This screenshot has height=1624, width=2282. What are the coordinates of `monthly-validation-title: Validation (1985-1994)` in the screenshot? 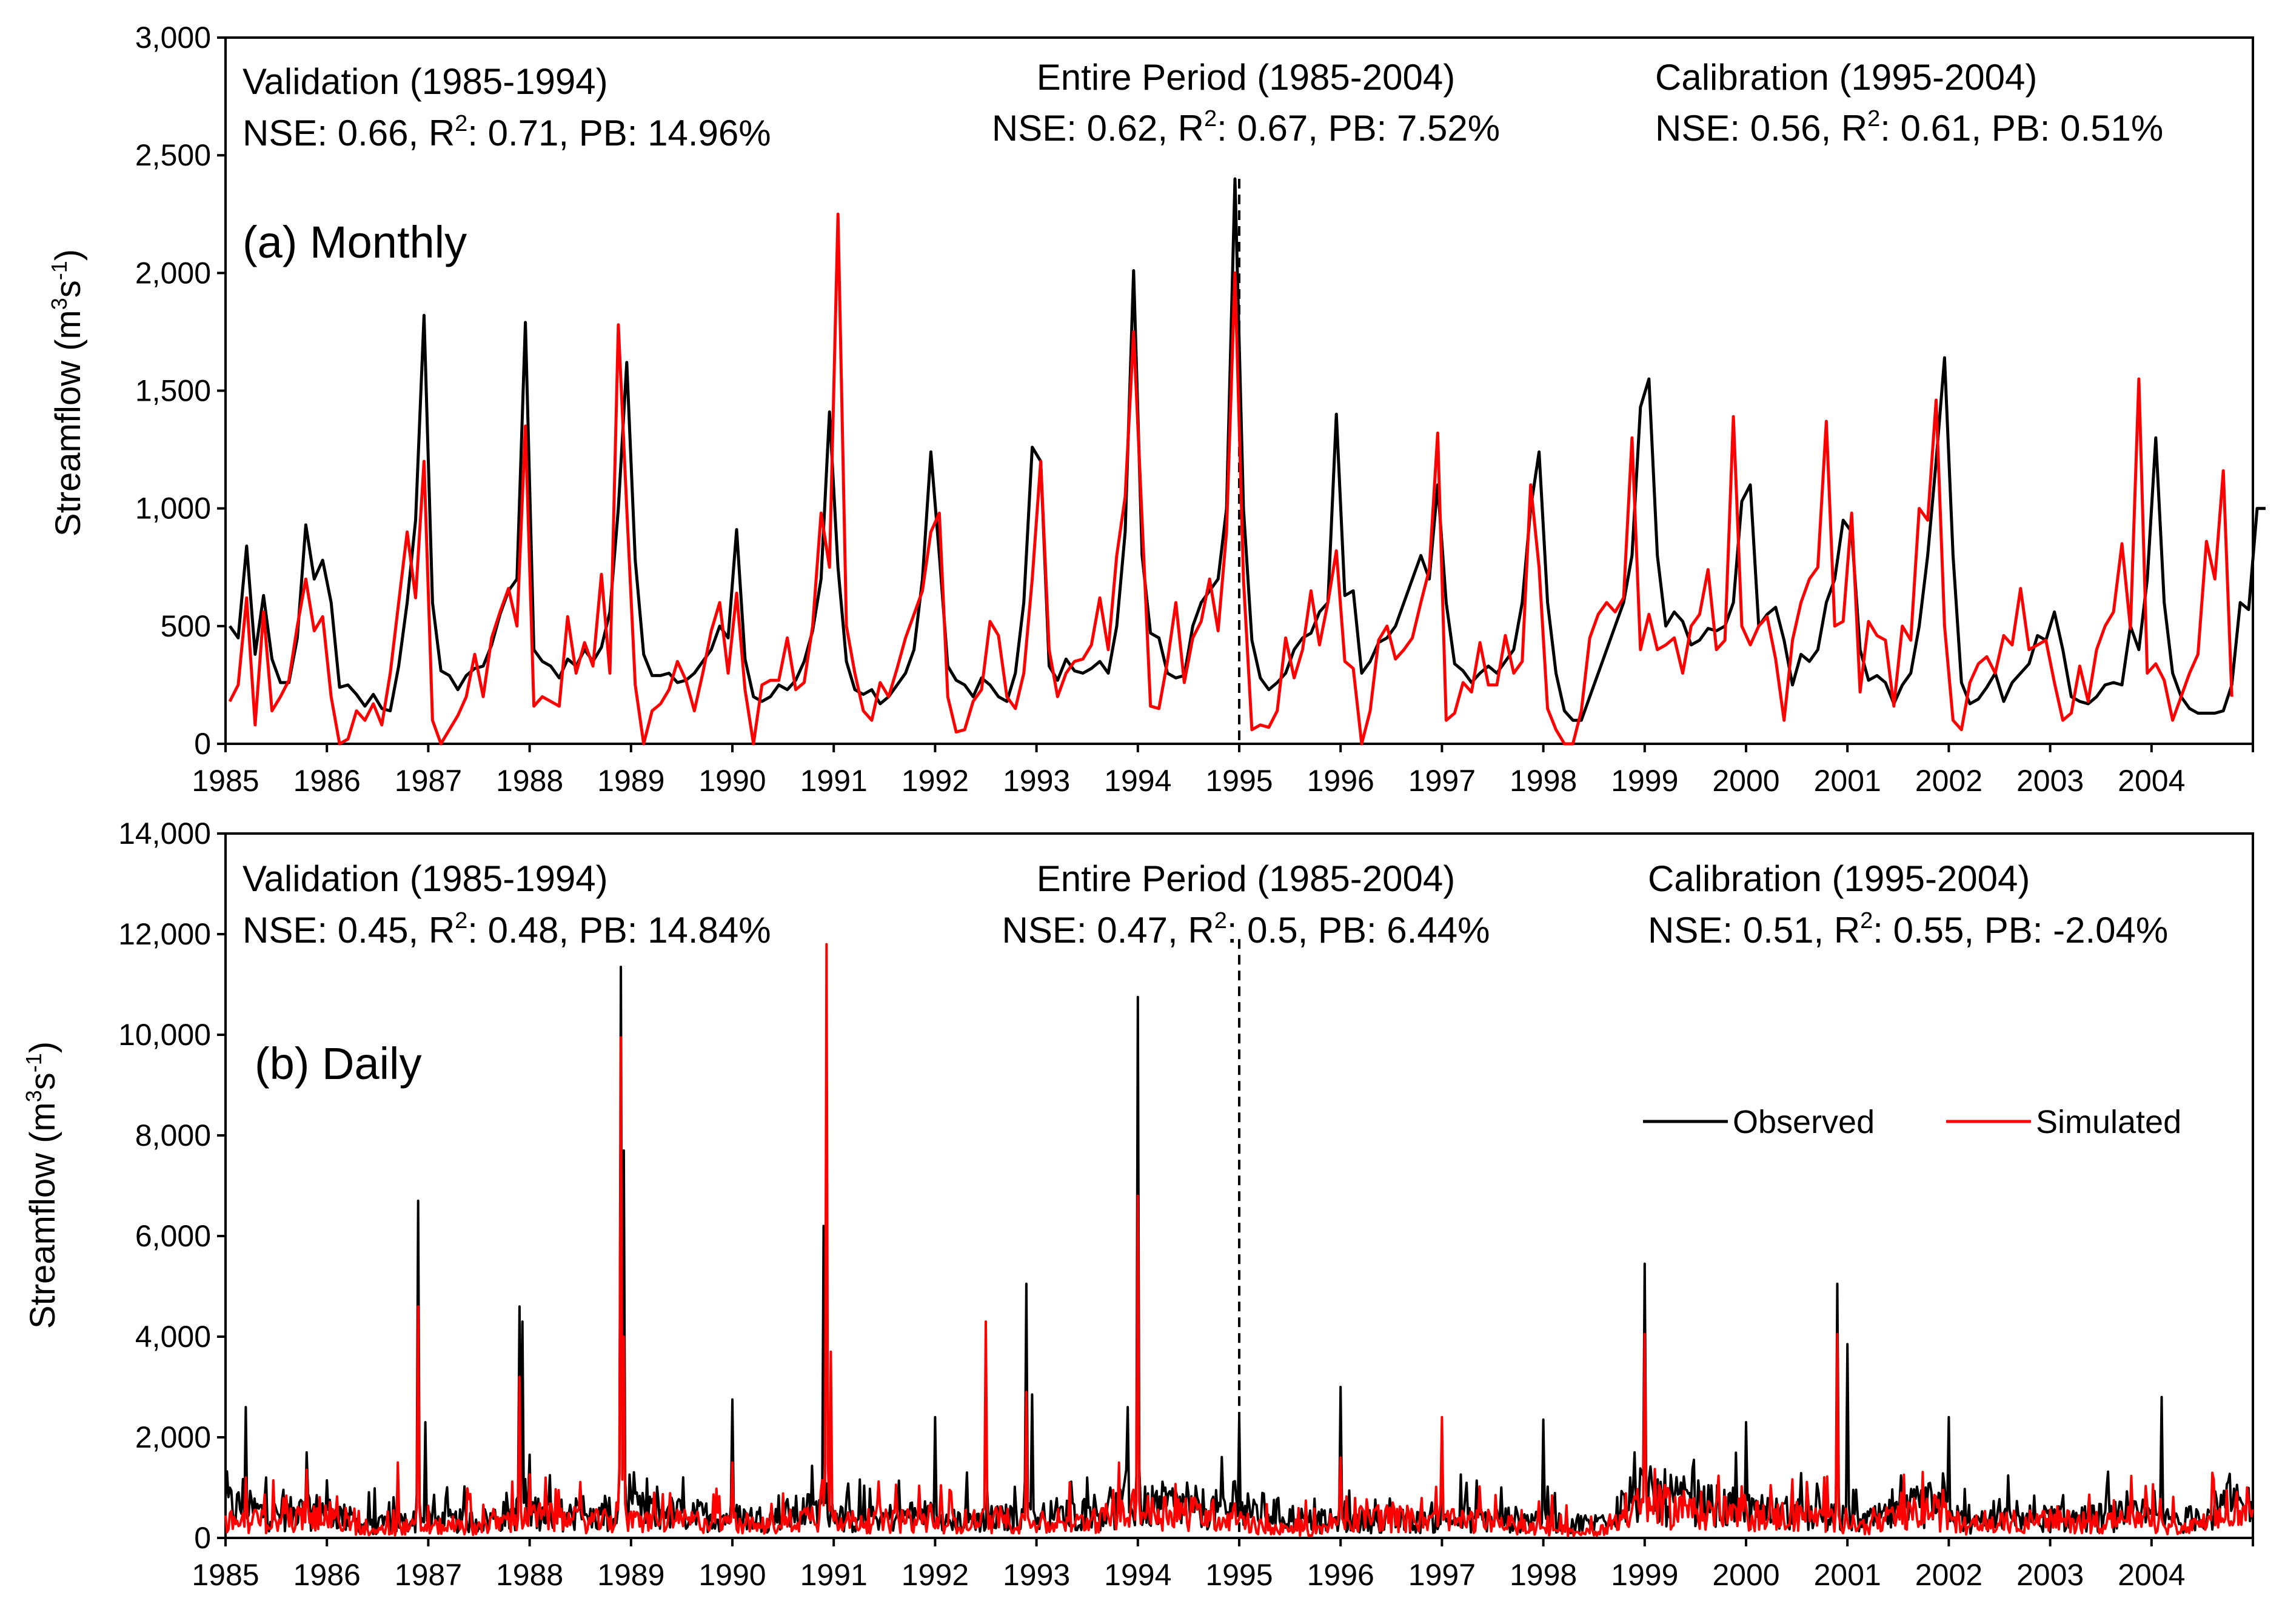 It's located at (425, 82).